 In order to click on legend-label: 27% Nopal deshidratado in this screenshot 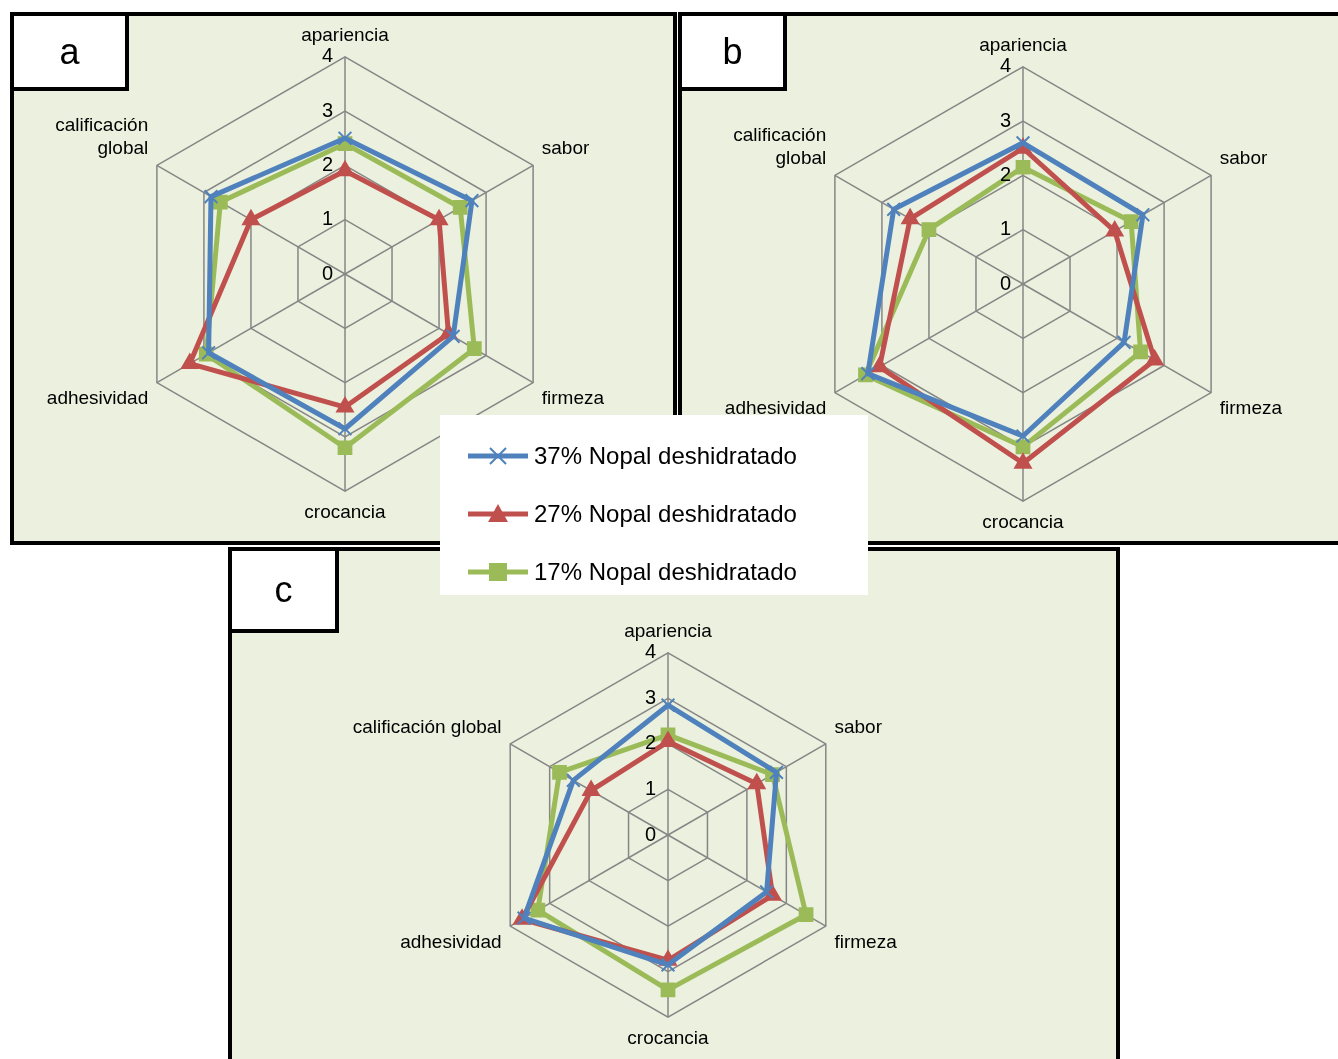, I will do `click(665, 514)`.